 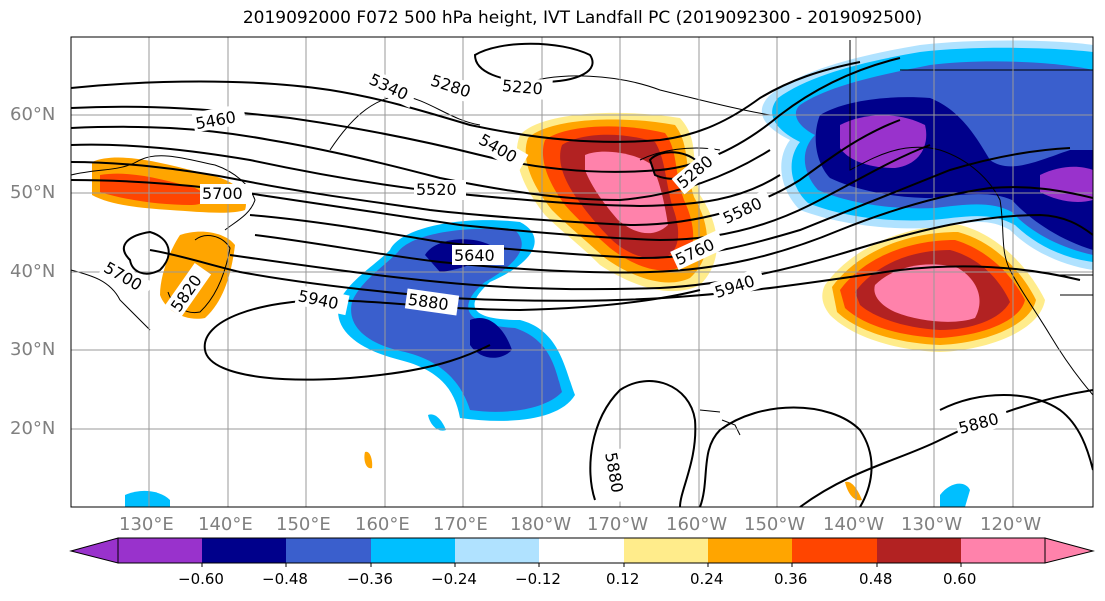 What do you see at coordinates (33, 271) in the screenshot?
I see `lat-label: 40°N` at bounding box center [33, 271].